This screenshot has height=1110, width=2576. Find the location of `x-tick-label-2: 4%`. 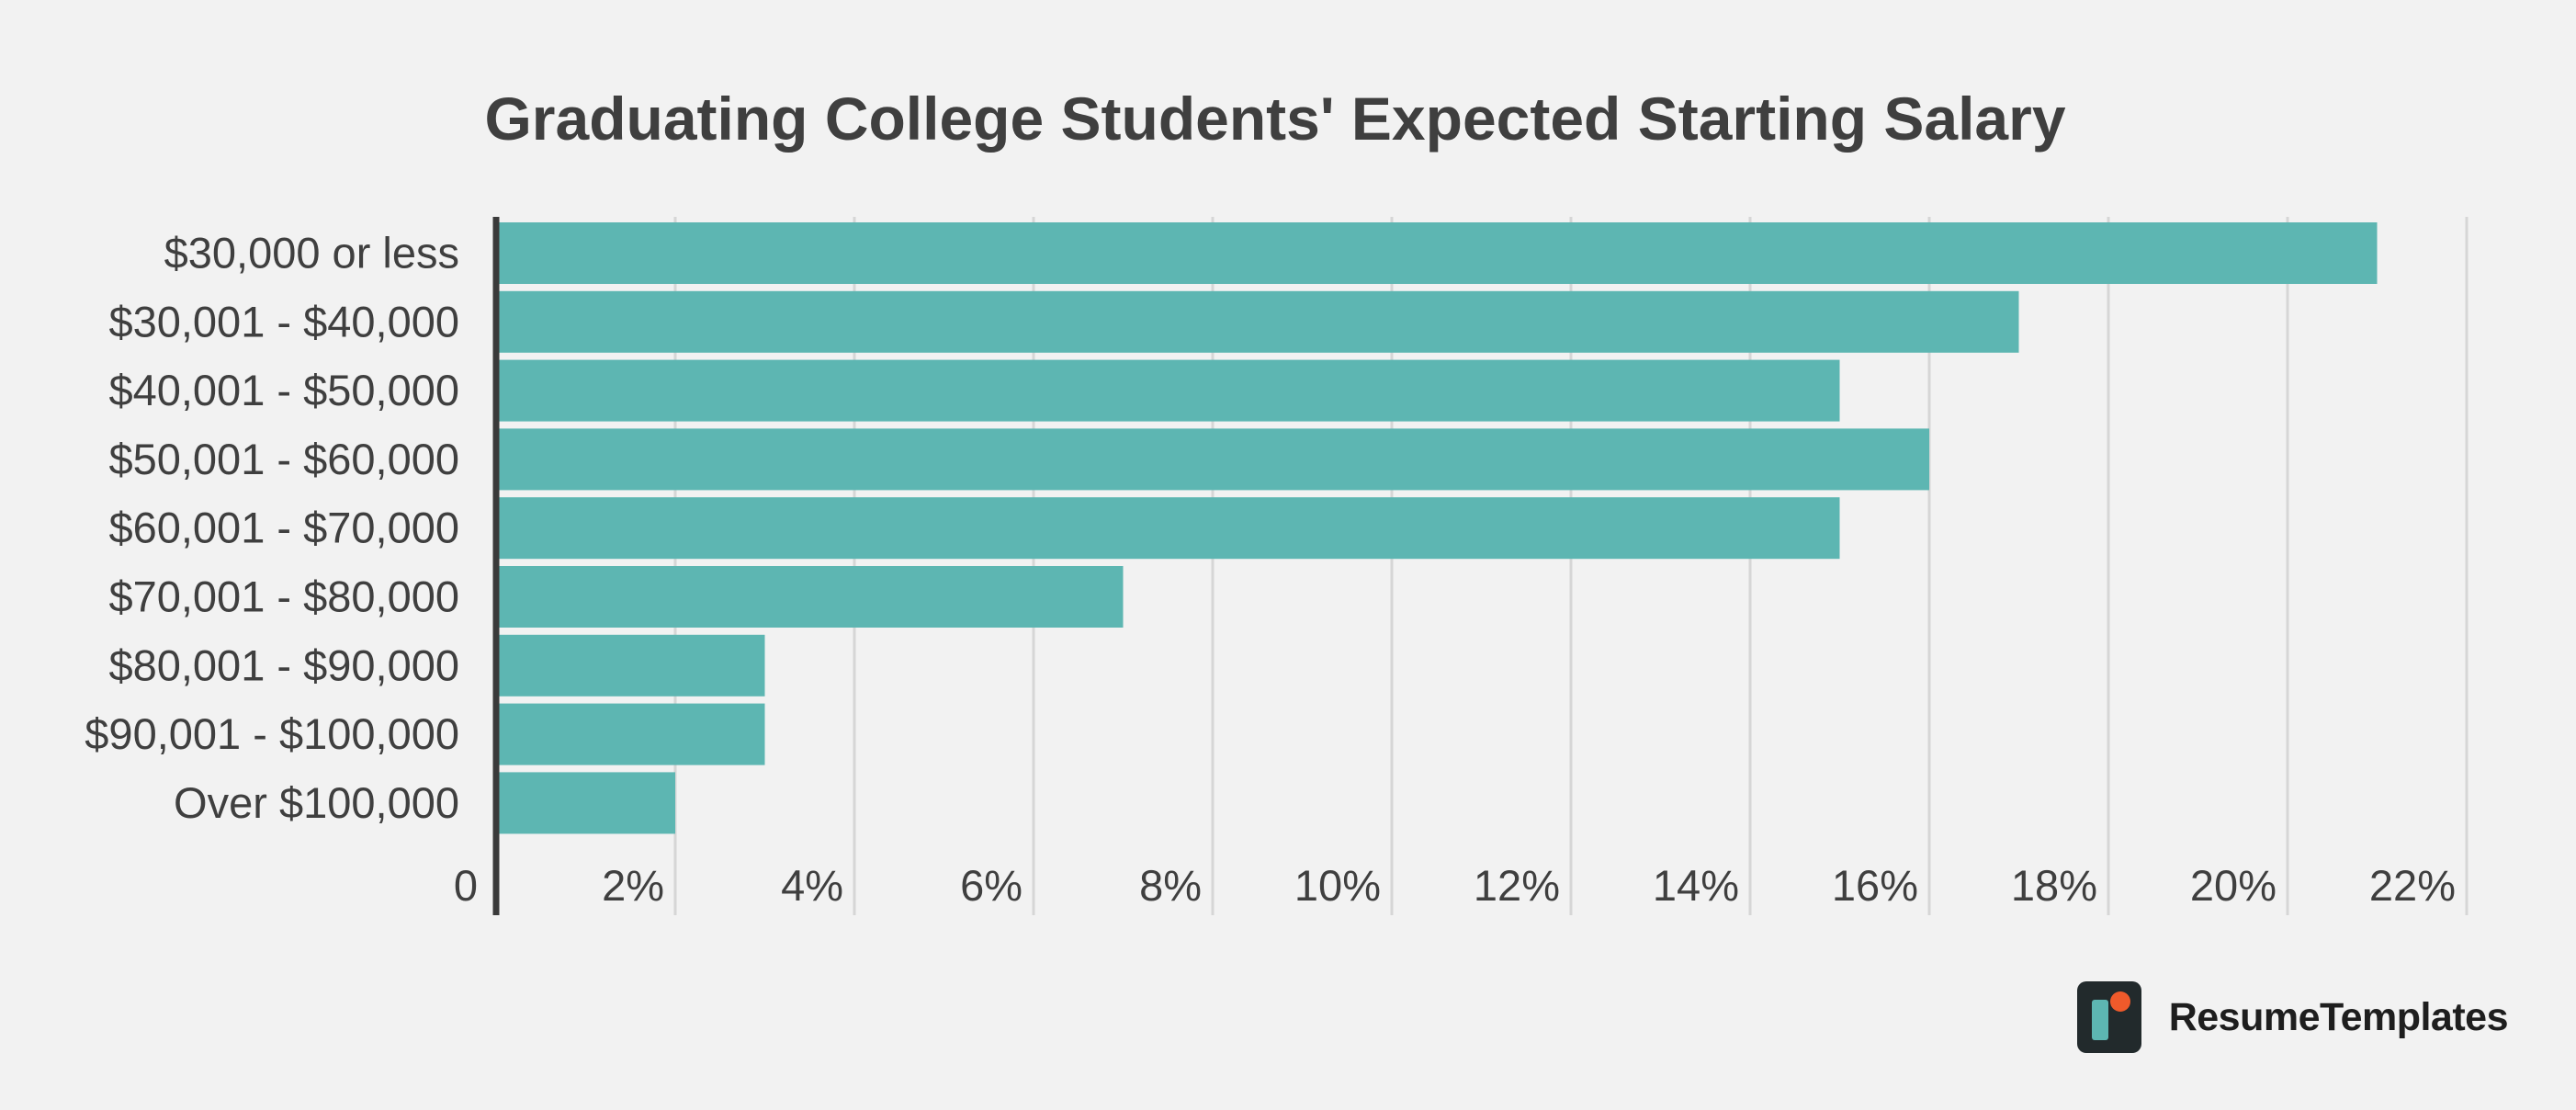

x-tick-label-2: 4% is located at coordinates (812, 885).